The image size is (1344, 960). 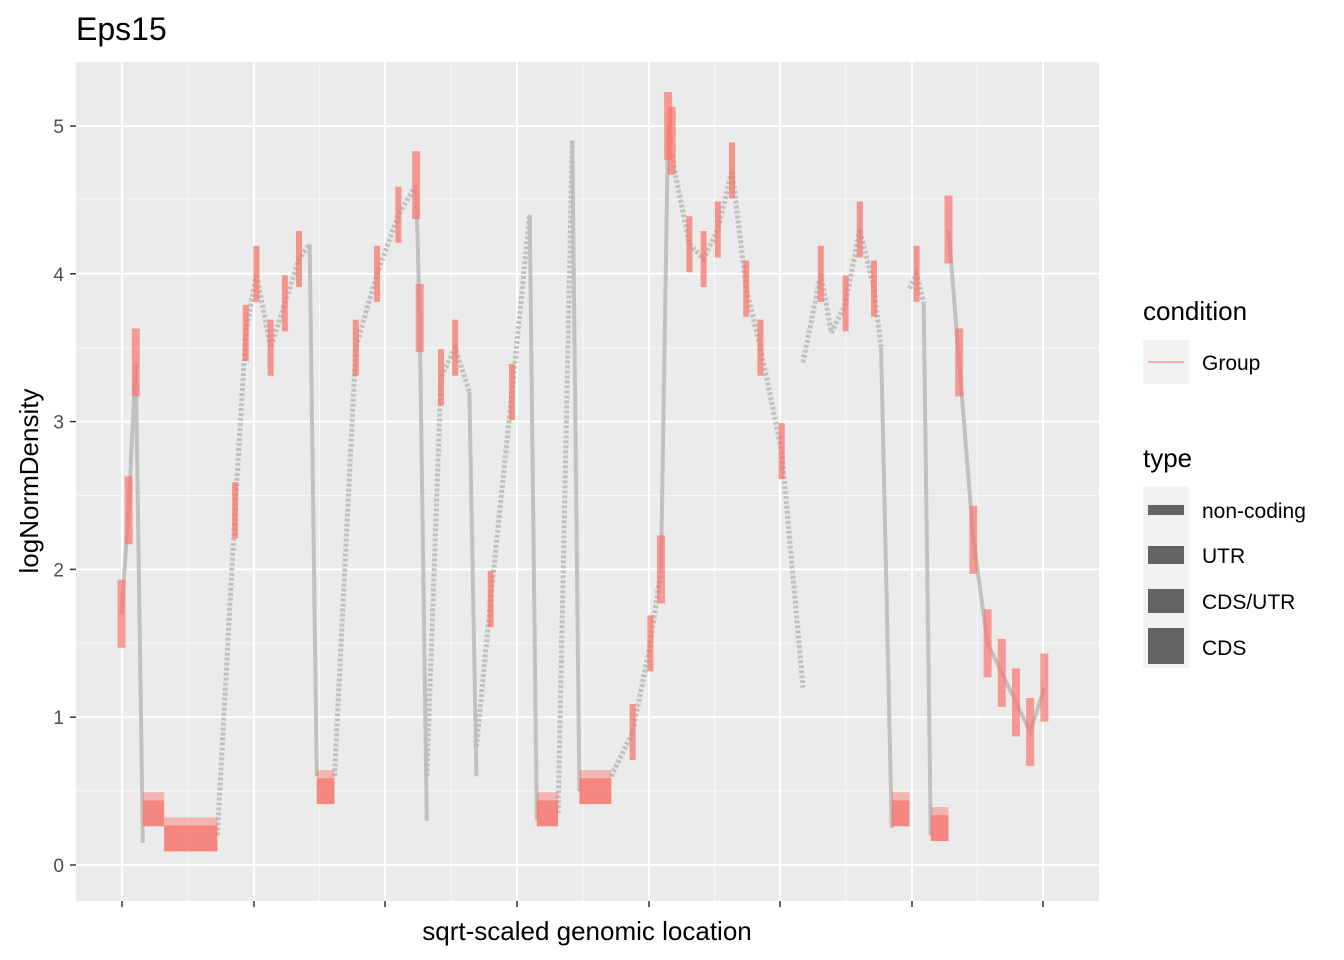 What do you see at coordinates (1248, 602) in the screenshot?
I see `legend-type-item-cds-utr: CDS/UTR` at bounding box center [1248, 602].